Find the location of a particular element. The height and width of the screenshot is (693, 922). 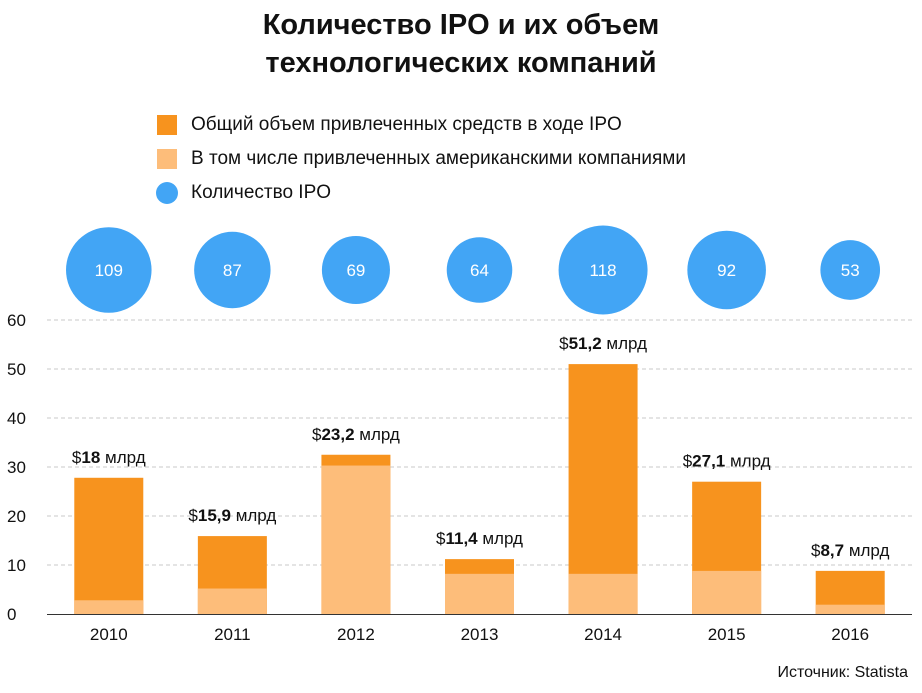

x-tick-label: 2014 is located at coordinates (603, 634).